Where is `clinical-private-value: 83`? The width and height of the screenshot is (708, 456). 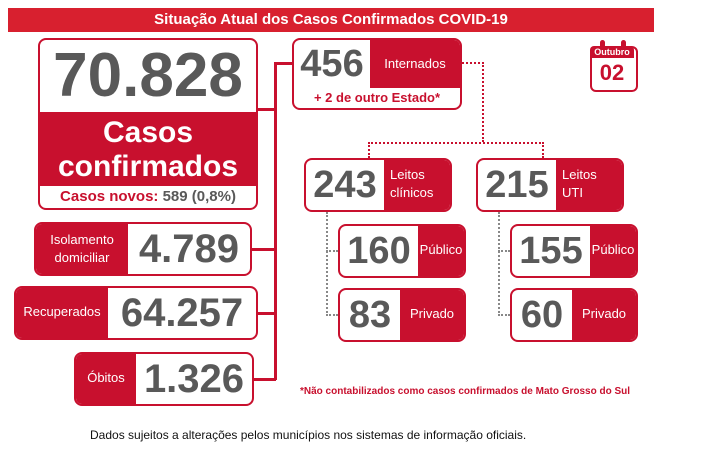 clinical-private-value: 83 is located at coordinates (370, 315).